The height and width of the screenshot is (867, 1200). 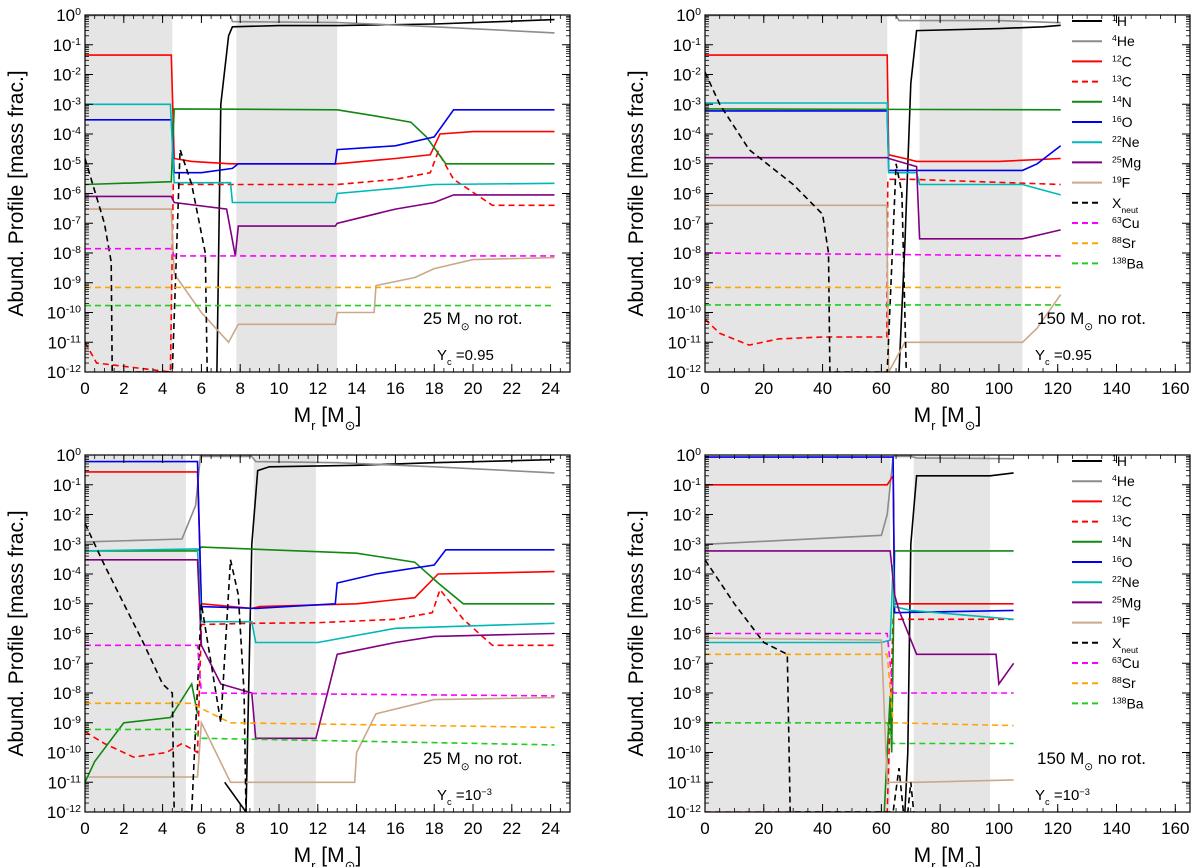 I want to click on x-tick-label: 10, so click(x=279, y=828).